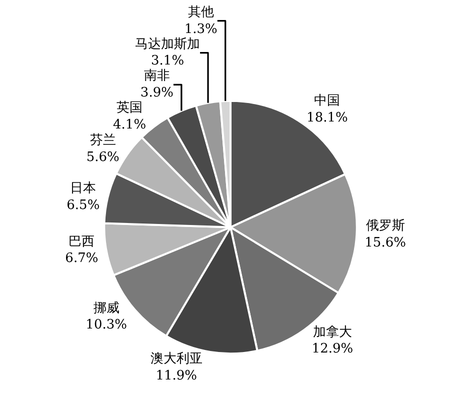 This screenshot has height=396, width=471. What do you see at coordinates (129, 108) in the screenshot?
I see `slice-label: 英国` at bounding box center [129, 108].